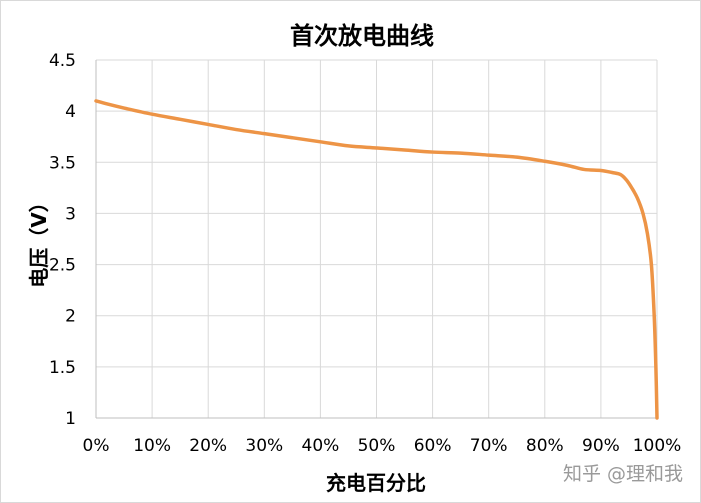  I want to click on x-tick-label: 20%, so click(208, 446).